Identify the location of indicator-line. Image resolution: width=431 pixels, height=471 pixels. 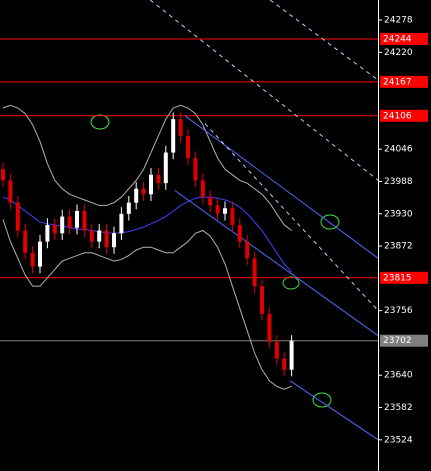
(147, 234).